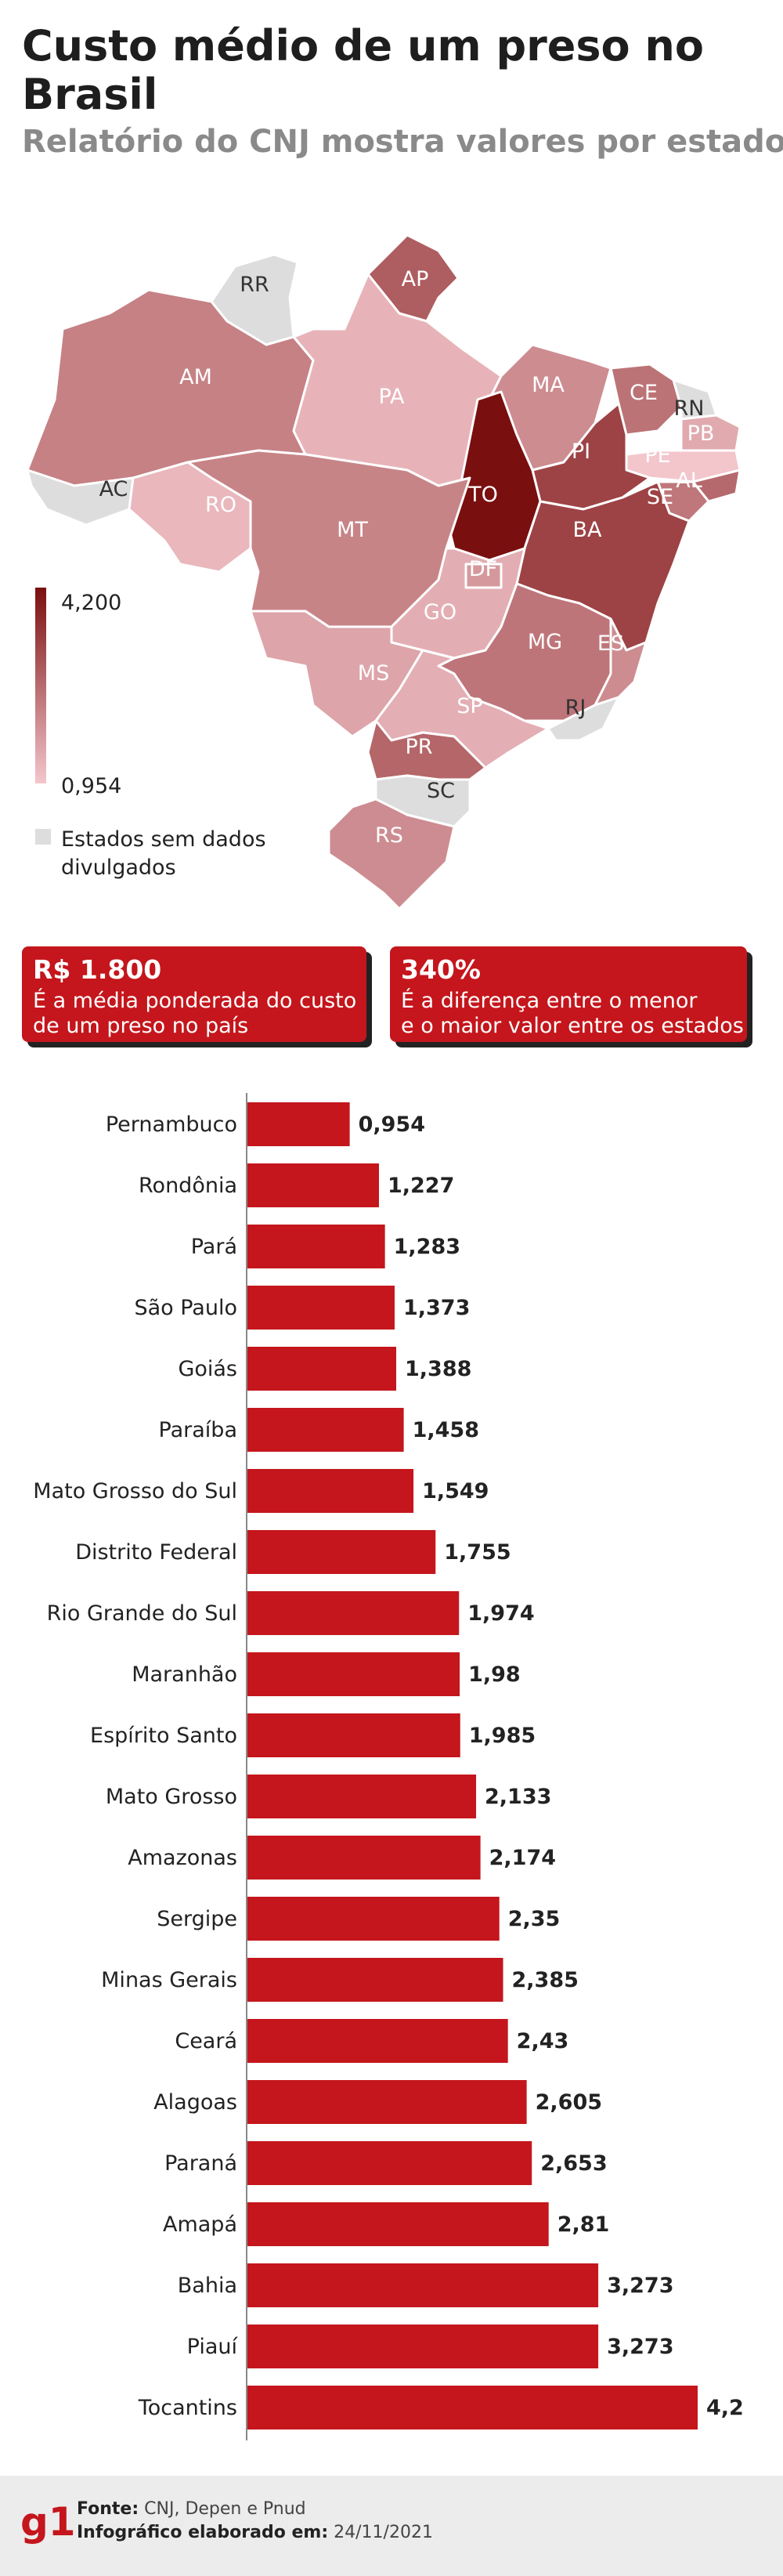 Image resolution: width=783 pixels, height=2576 pixels. What do you see at coordinates (200, 2164) in the screenshot?
I see `category-label-17: Paraná` at bounding box center [200, 2164].